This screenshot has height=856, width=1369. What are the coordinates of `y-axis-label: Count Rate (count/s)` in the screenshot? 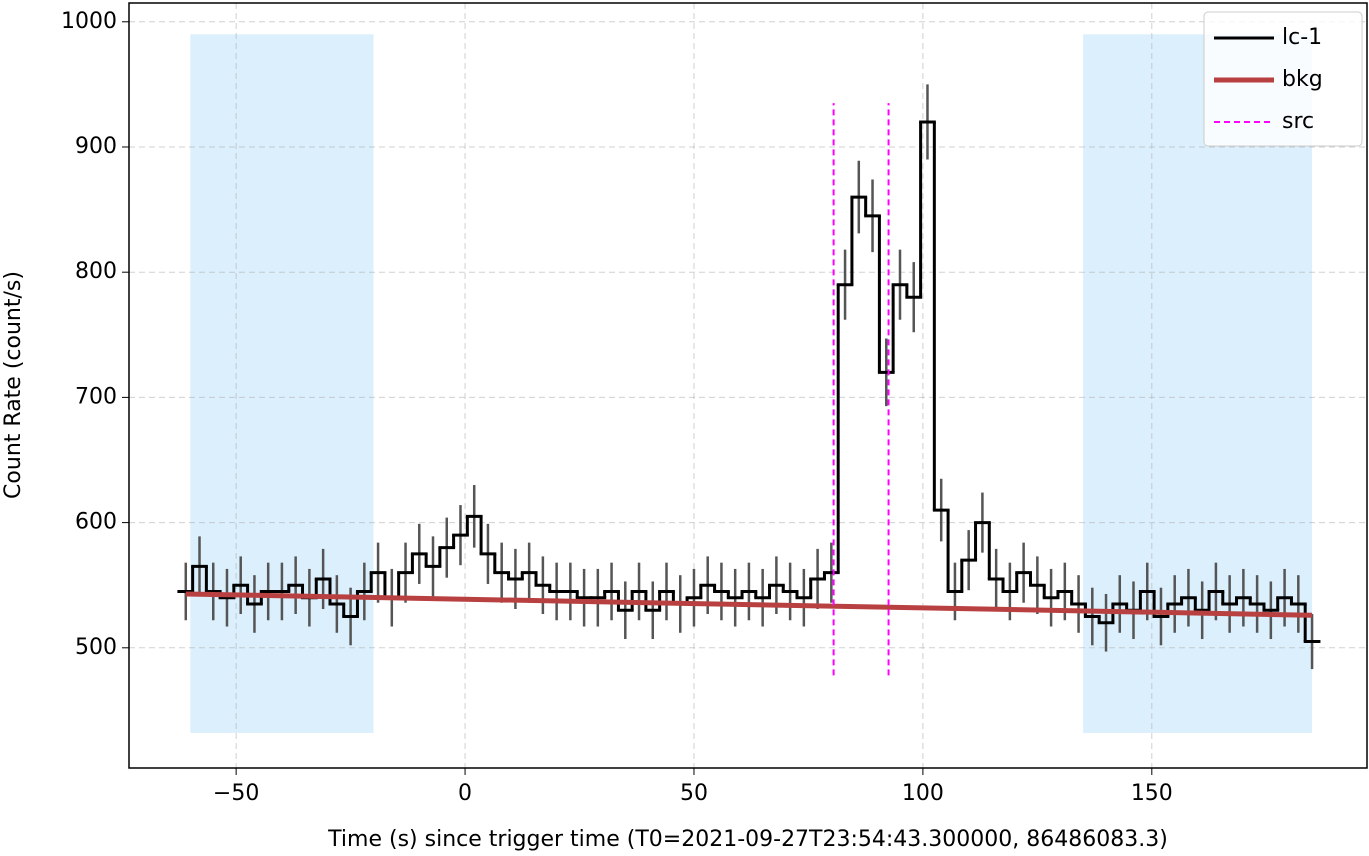 It's located at (13, 385).